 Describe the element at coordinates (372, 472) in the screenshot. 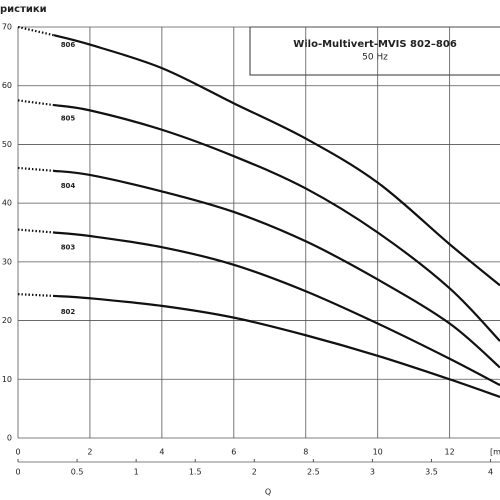

I see `x2-tick-label: 3` at that location.